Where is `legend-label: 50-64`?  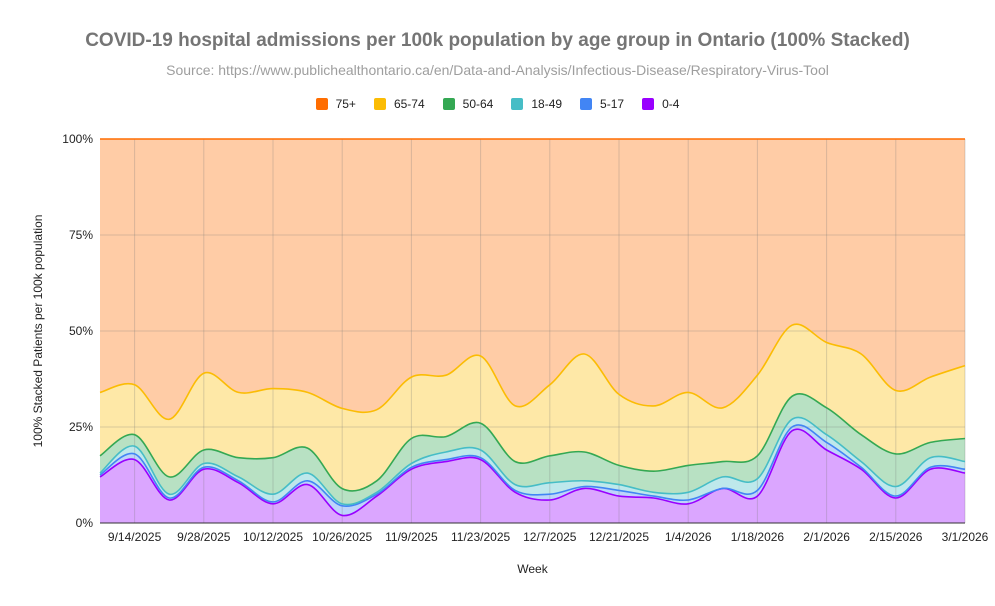
legend-label: 50-64 is located at coordinates (478, 104).